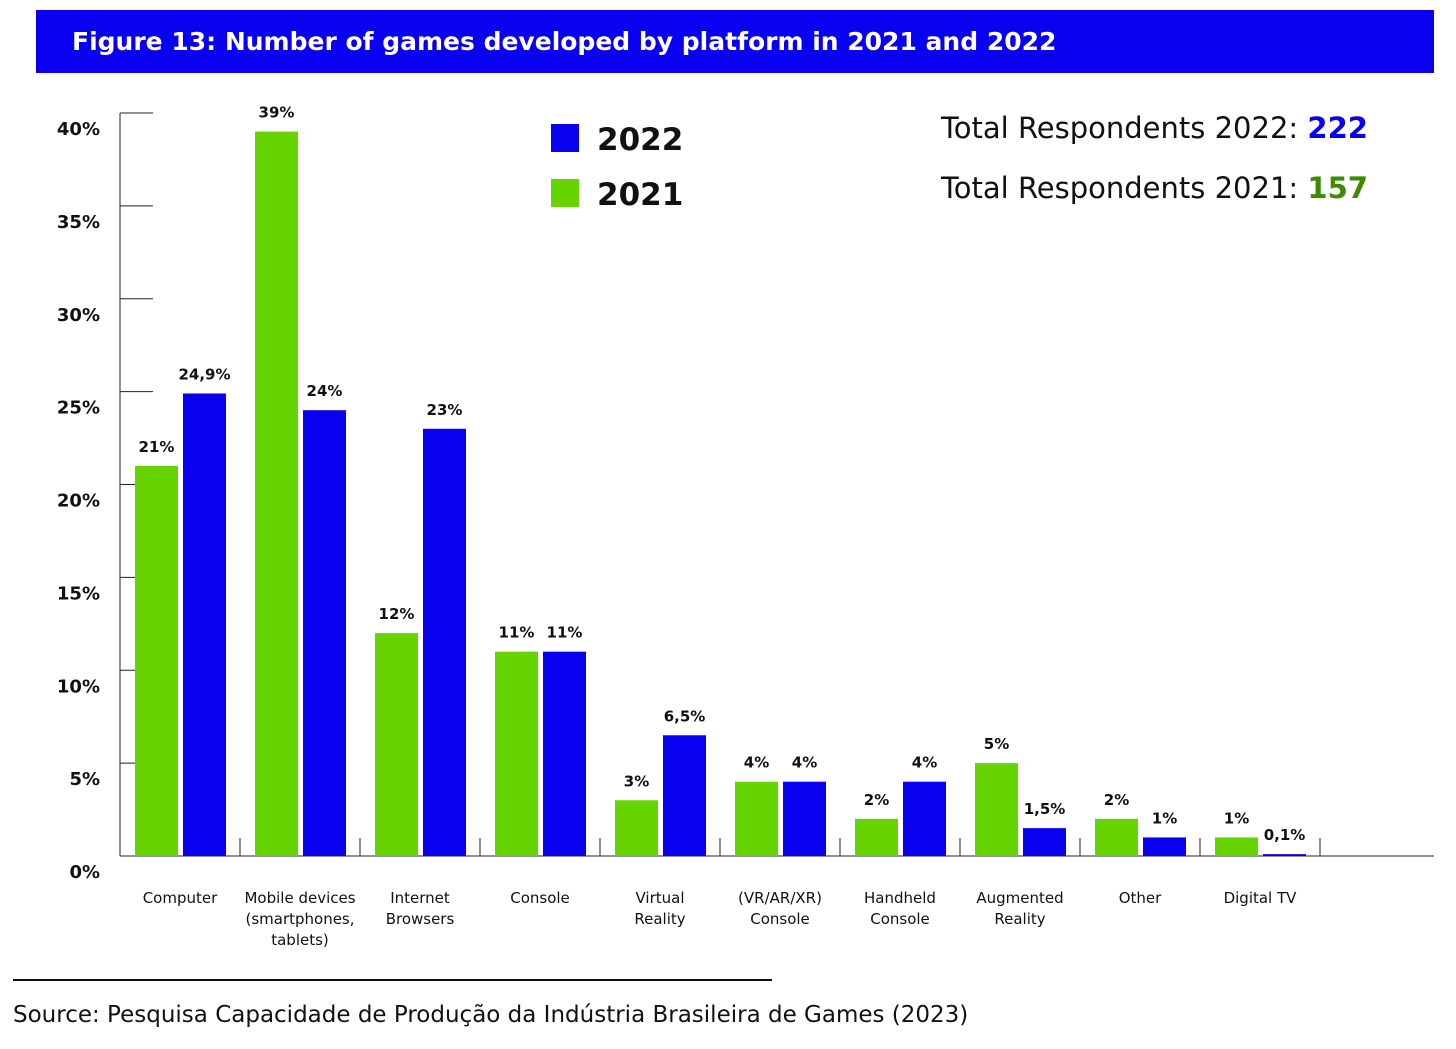 Image resolution: width=1456 pixels, height=1049 pixels. Describe the element at coordinates (640, 195) in the screenshot. I see `legend-label: 2021` at that location.